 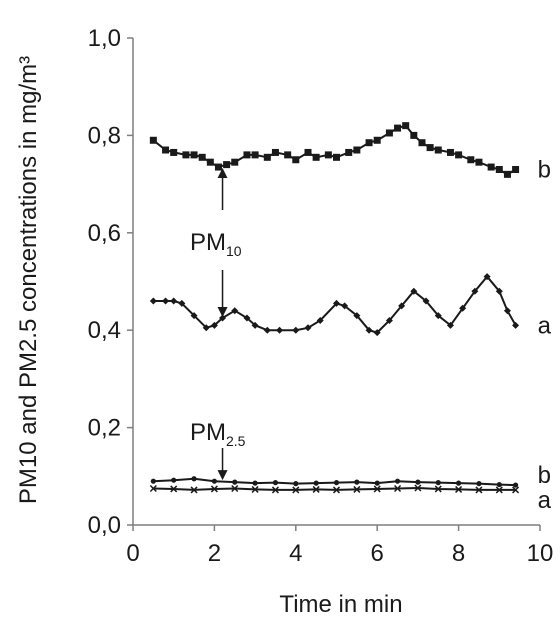 I want to click on x-tick-label: 10, so click(x=540, y=553).